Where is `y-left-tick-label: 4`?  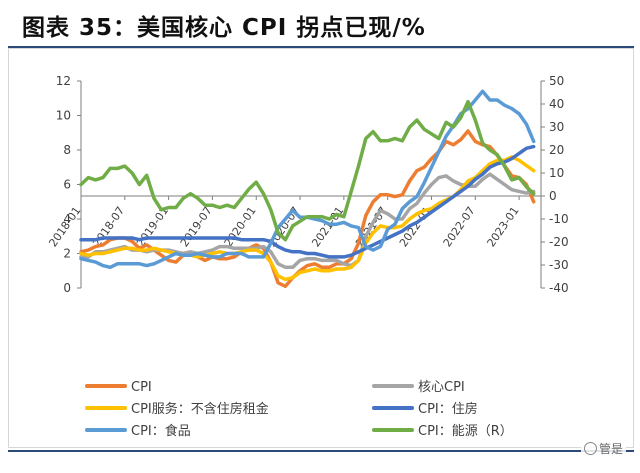
y-left-tick-label: 4 is located at coordinates (67, 219).